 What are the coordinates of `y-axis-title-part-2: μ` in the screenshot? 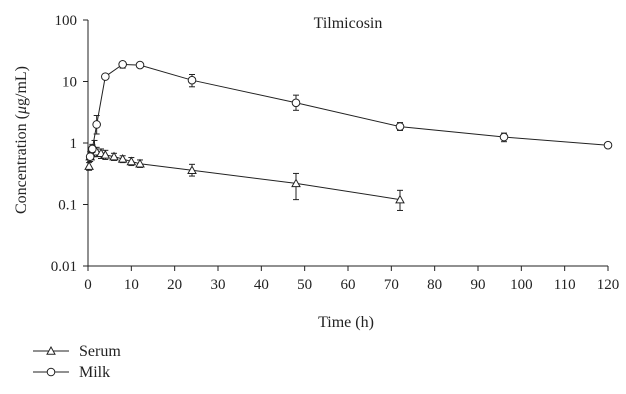 It's located at (21, 110).